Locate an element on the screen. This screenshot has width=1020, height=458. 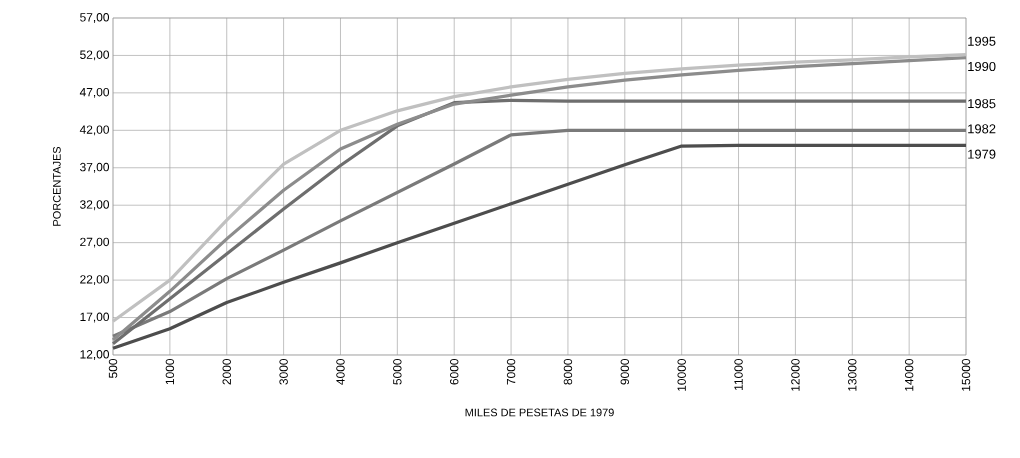
y-tick-label: 57,00 is located at coordinates (95, 18).